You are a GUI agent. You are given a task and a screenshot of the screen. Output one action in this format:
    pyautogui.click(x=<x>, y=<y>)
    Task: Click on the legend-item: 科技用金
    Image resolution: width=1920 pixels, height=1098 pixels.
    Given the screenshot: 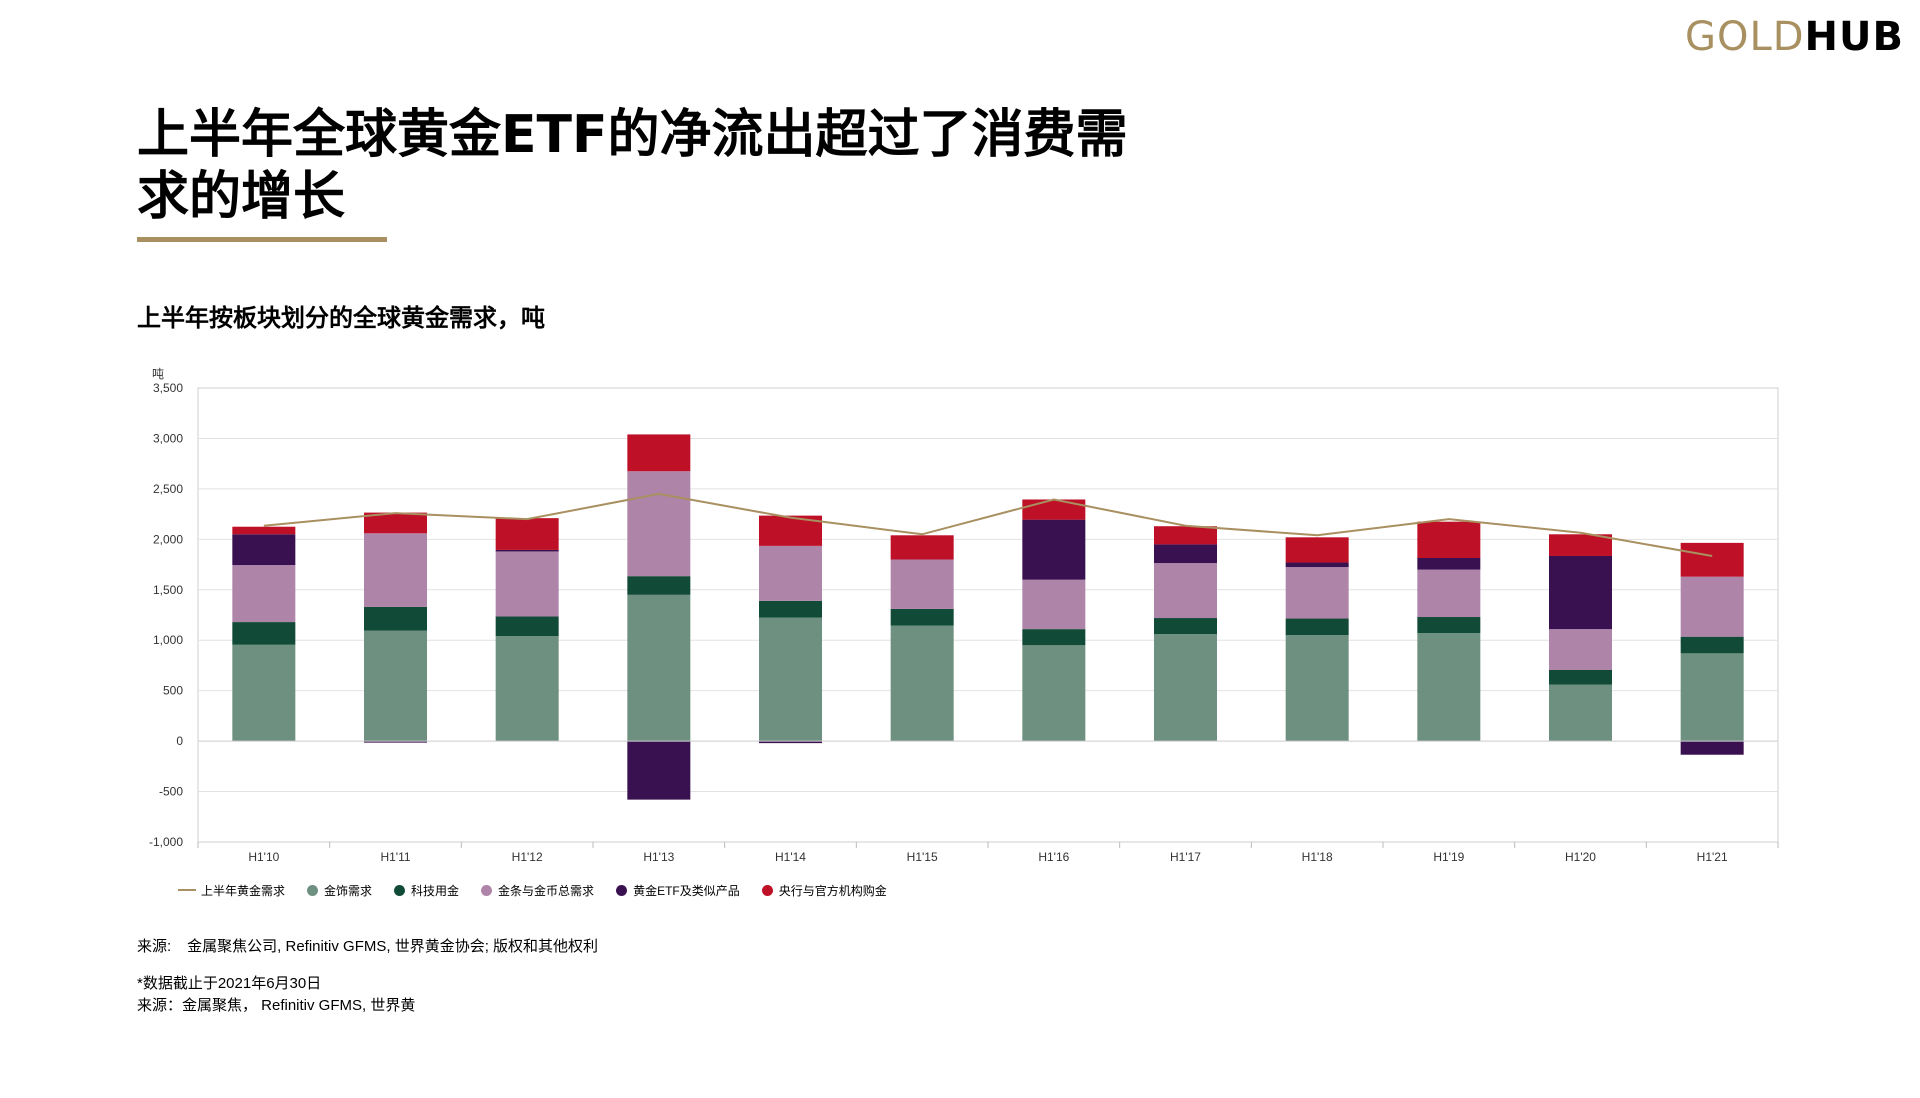 What is the action you would take?
    pyautogui.click(x=426, y=890)
    